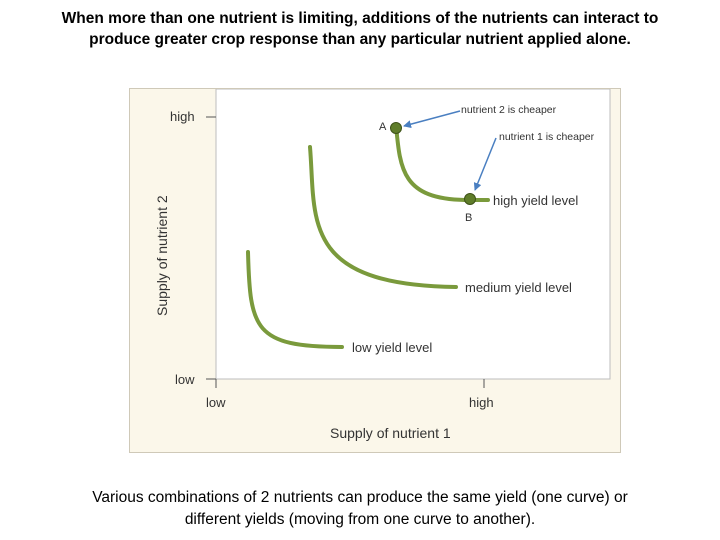 This screenshot has width=720, height=540. I want to click on annotation-nutrient-2-cheaper: nutrient 2 is cheaper, so click(509, 110).